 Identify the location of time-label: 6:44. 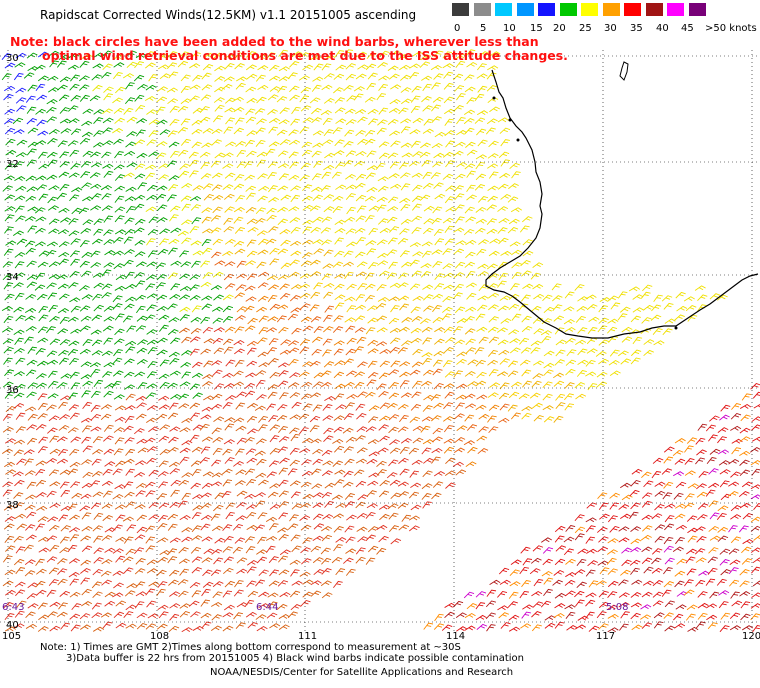
(267, 607).